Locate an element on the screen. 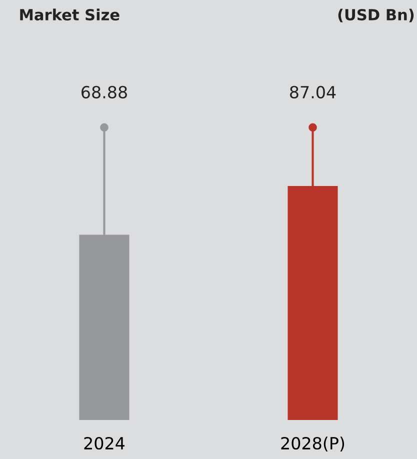 This screenshot has height=459, width=417. x-tick-label: 2028(P) is located at coordinates (312, 444).